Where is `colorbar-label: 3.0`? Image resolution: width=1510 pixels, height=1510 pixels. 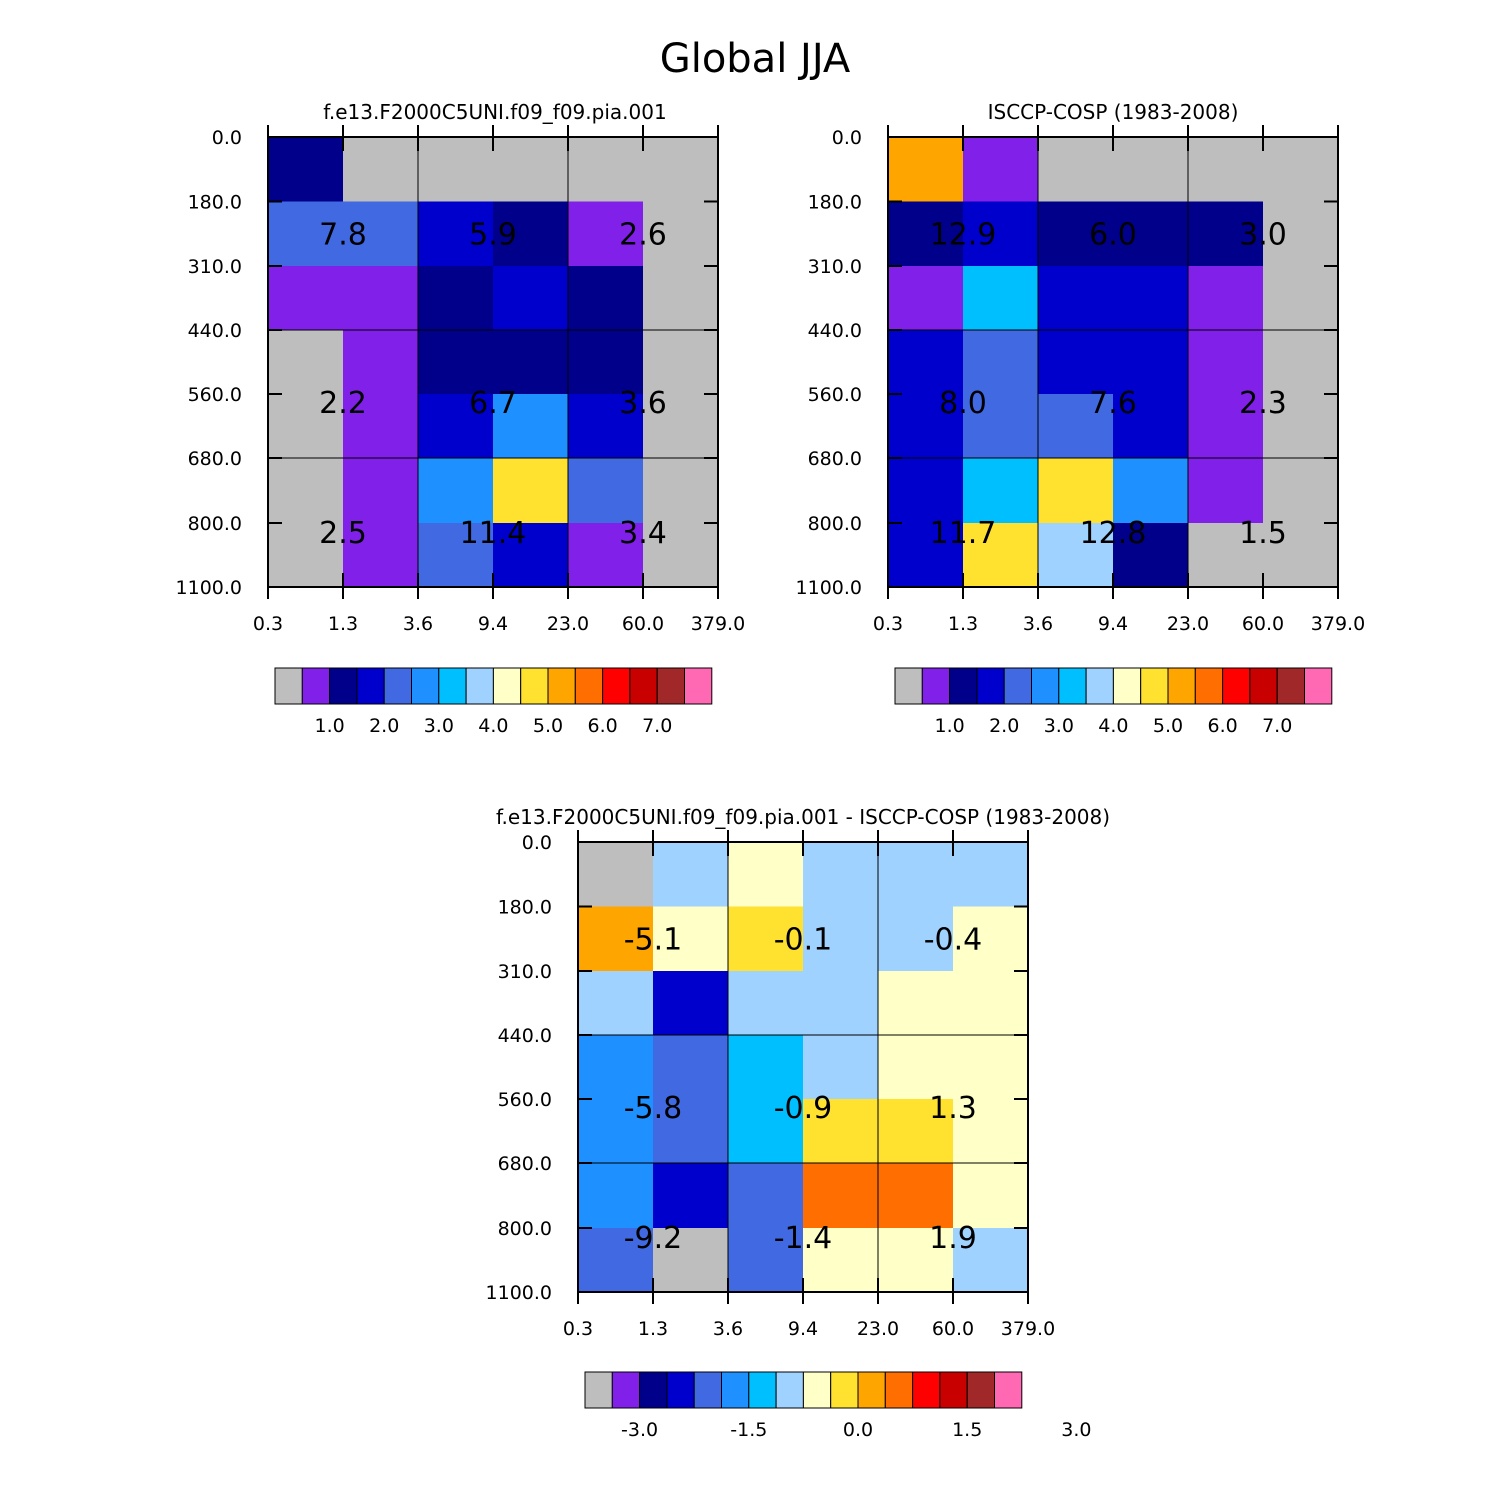 colorbar-label: 3.0 is located at coordinates (1059, 726).